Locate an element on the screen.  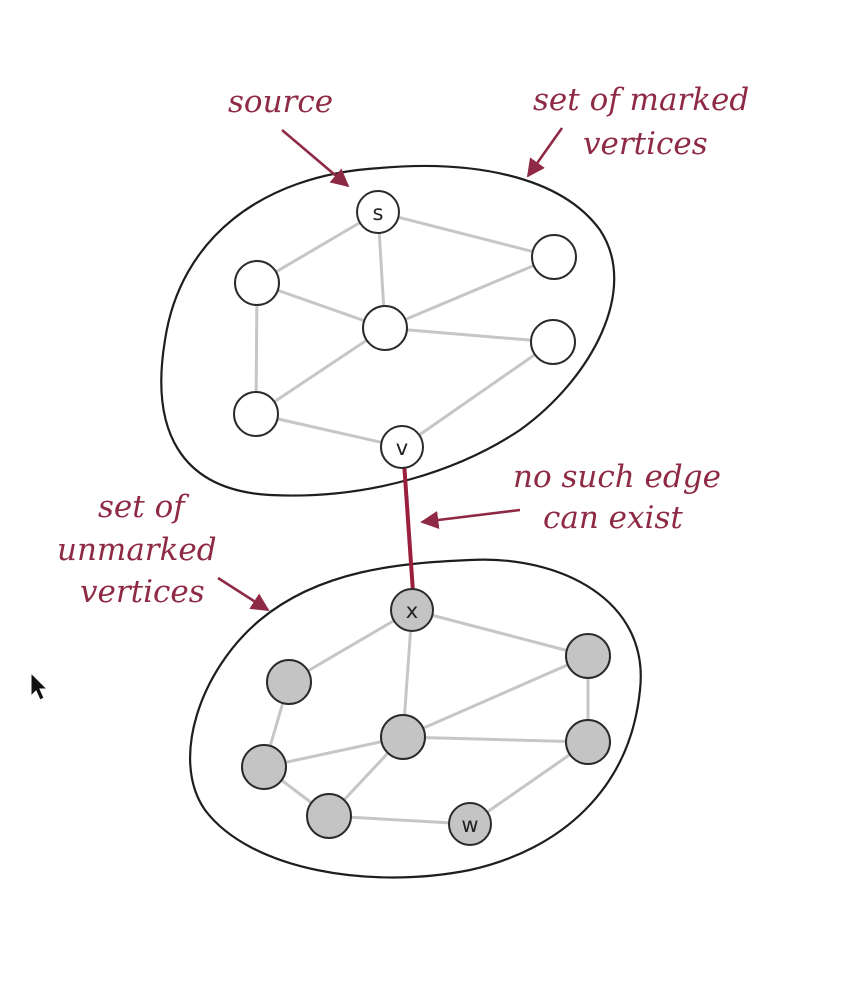
vertex-v is located at coordinates (402, 447).